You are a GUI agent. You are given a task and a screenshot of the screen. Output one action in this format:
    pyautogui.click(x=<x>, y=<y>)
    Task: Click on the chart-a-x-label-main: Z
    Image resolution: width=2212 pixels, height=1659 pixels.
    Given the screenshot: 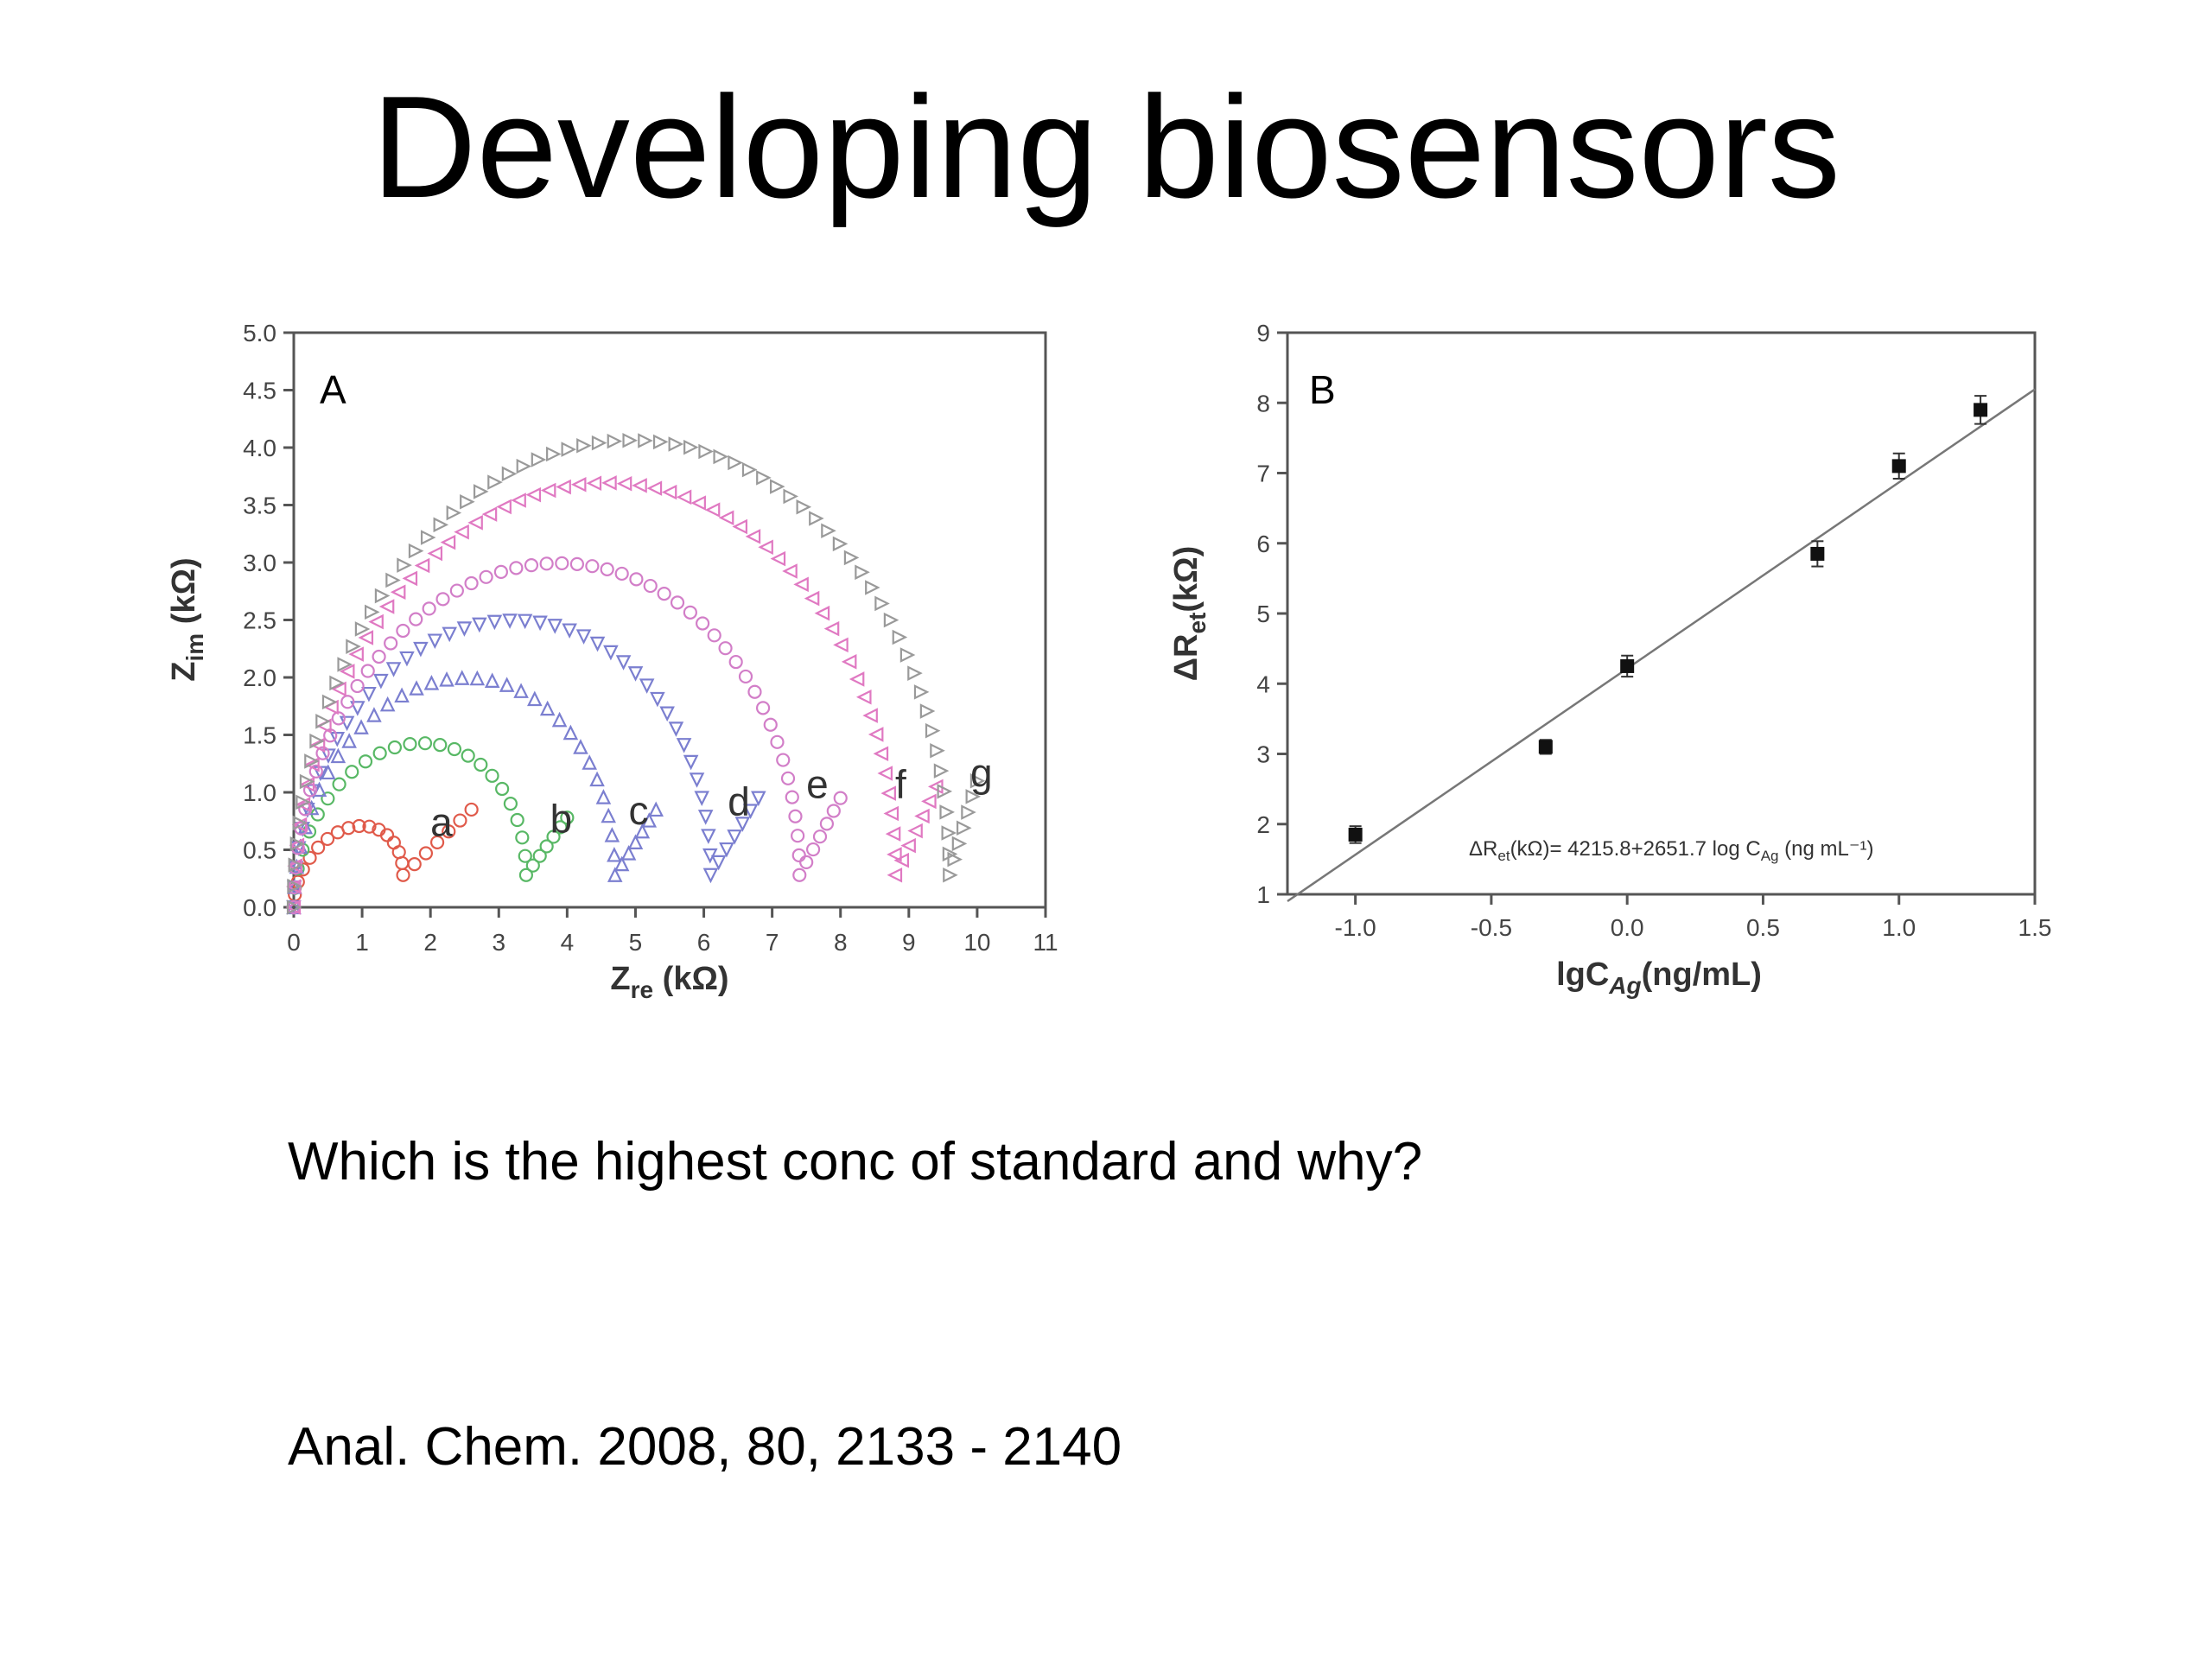 What is the action you would take?
    pyautogui.click(x=620, y=979)
    